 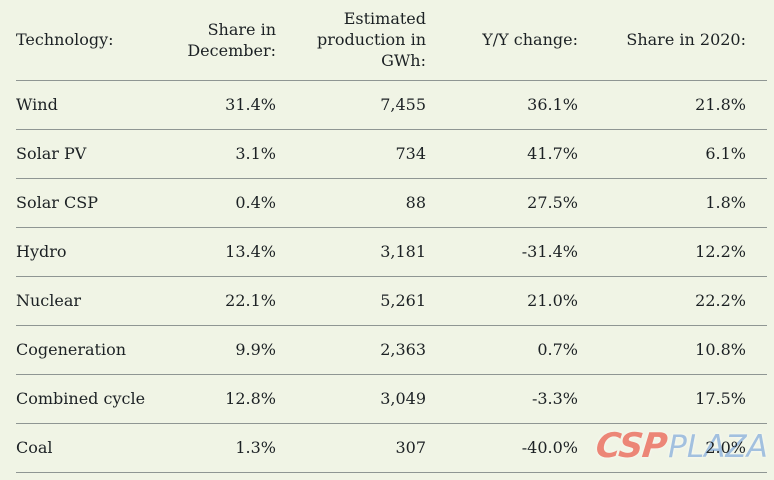 What do you see at coordinates (372, 399) in the screenshot?
I see `value-cell: 3,049` at bounding box center [372, 399].